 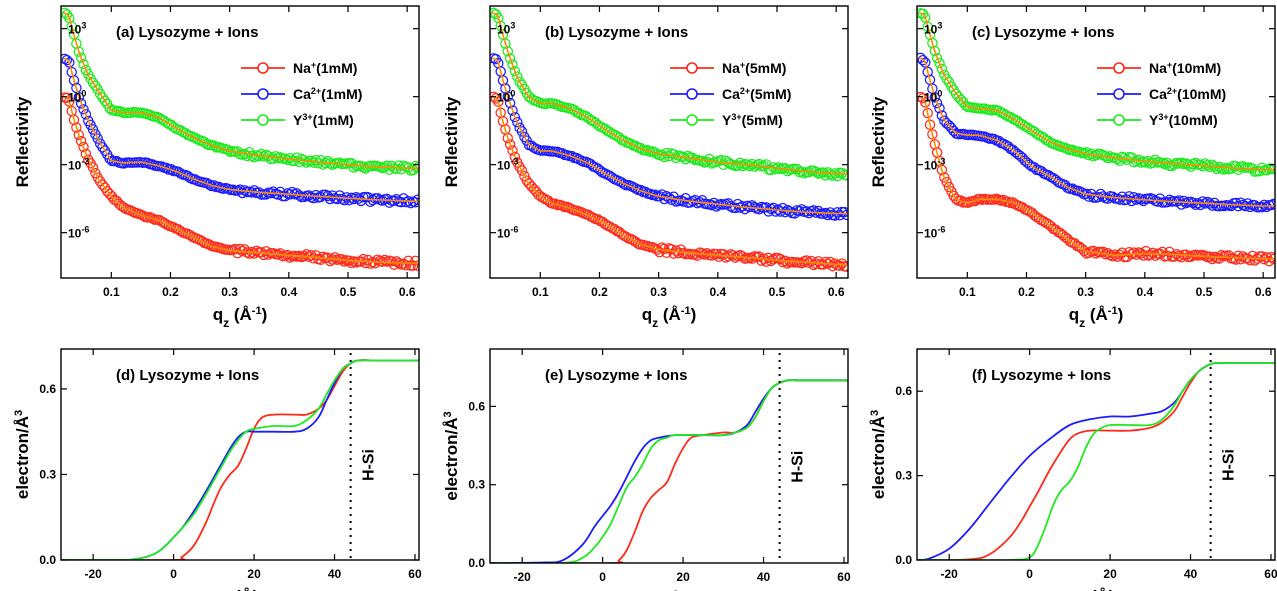 I want to click on x-axis-title-close: ), so click(x=265, y=314).